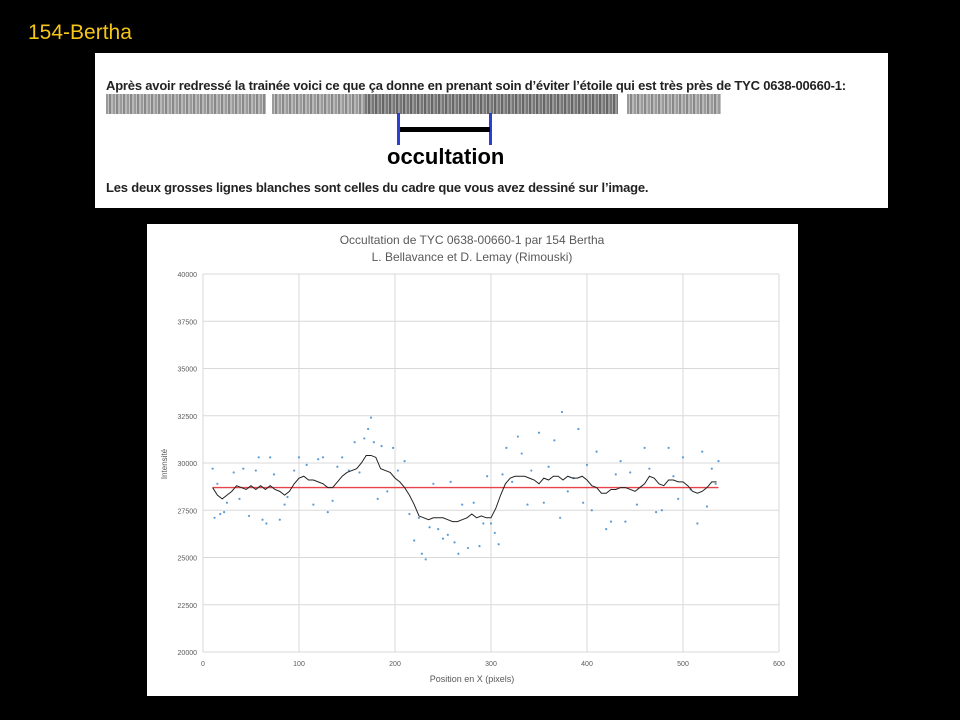  What do you see at coordinates (398, 129) in the screenshot?
I see `occultation-start-marker` at bounding box center [398, 129].